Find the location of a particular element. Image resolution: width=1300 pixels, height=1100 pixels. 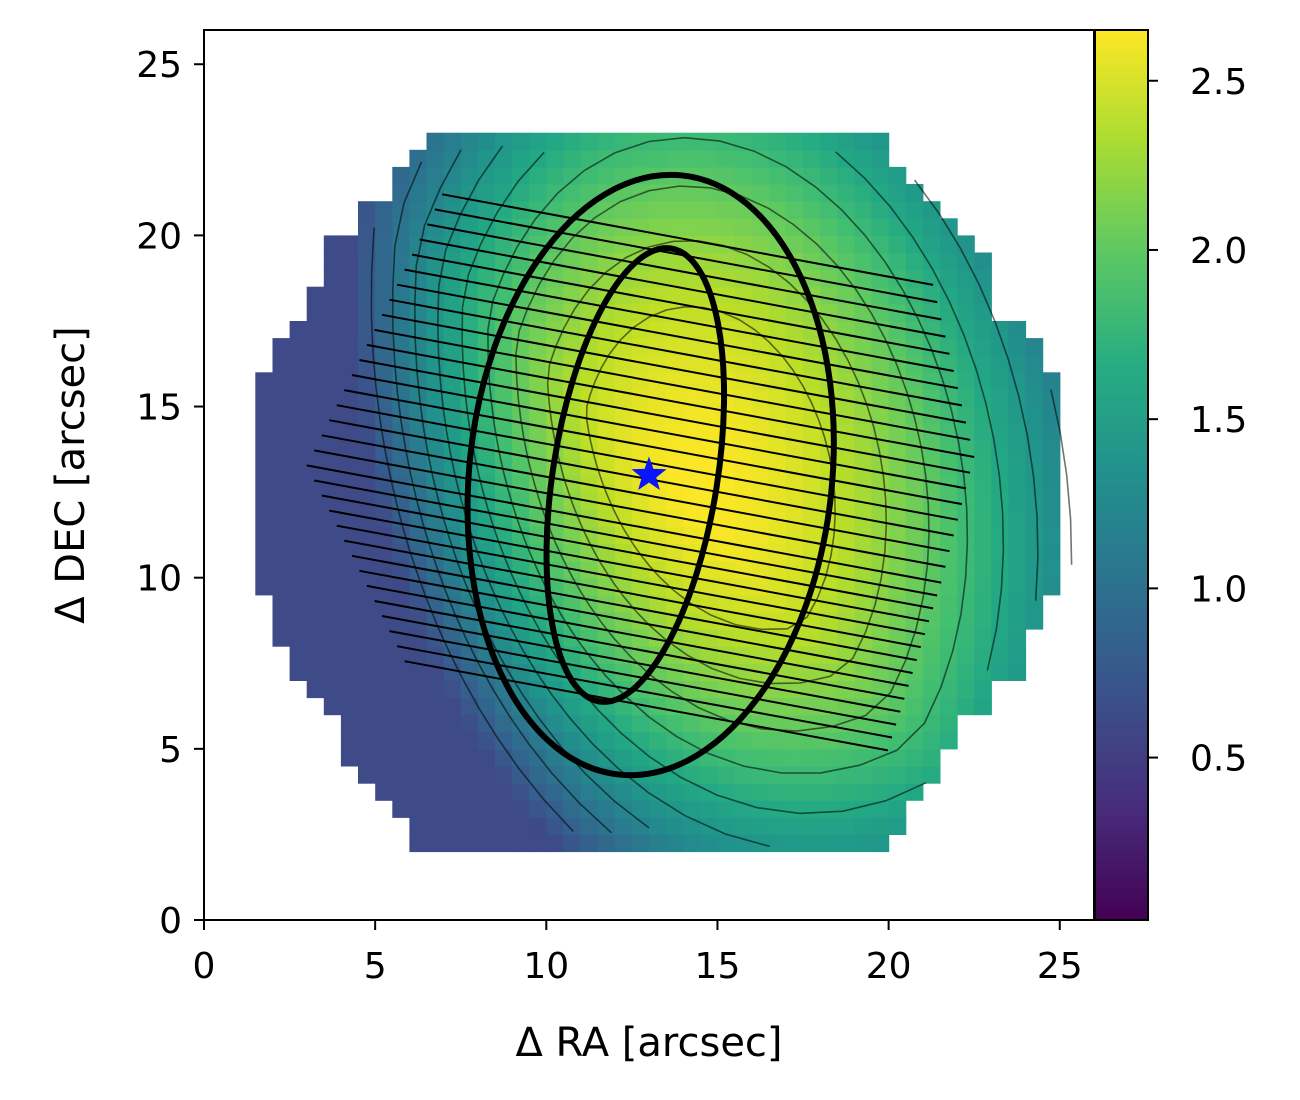

y-axis: 0 5 10 15 20 25 is located at coordinates (170, 493).